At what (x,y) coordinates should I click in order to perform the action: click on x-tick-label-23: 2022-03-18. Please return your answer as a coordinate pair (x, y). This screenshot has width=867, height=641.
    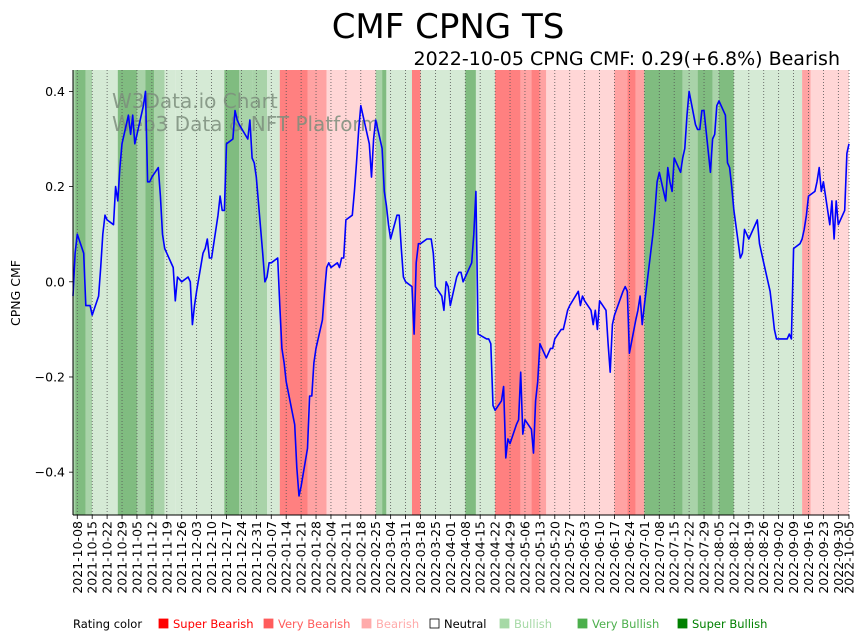
    Looking at the image, I should click on (420, 557).